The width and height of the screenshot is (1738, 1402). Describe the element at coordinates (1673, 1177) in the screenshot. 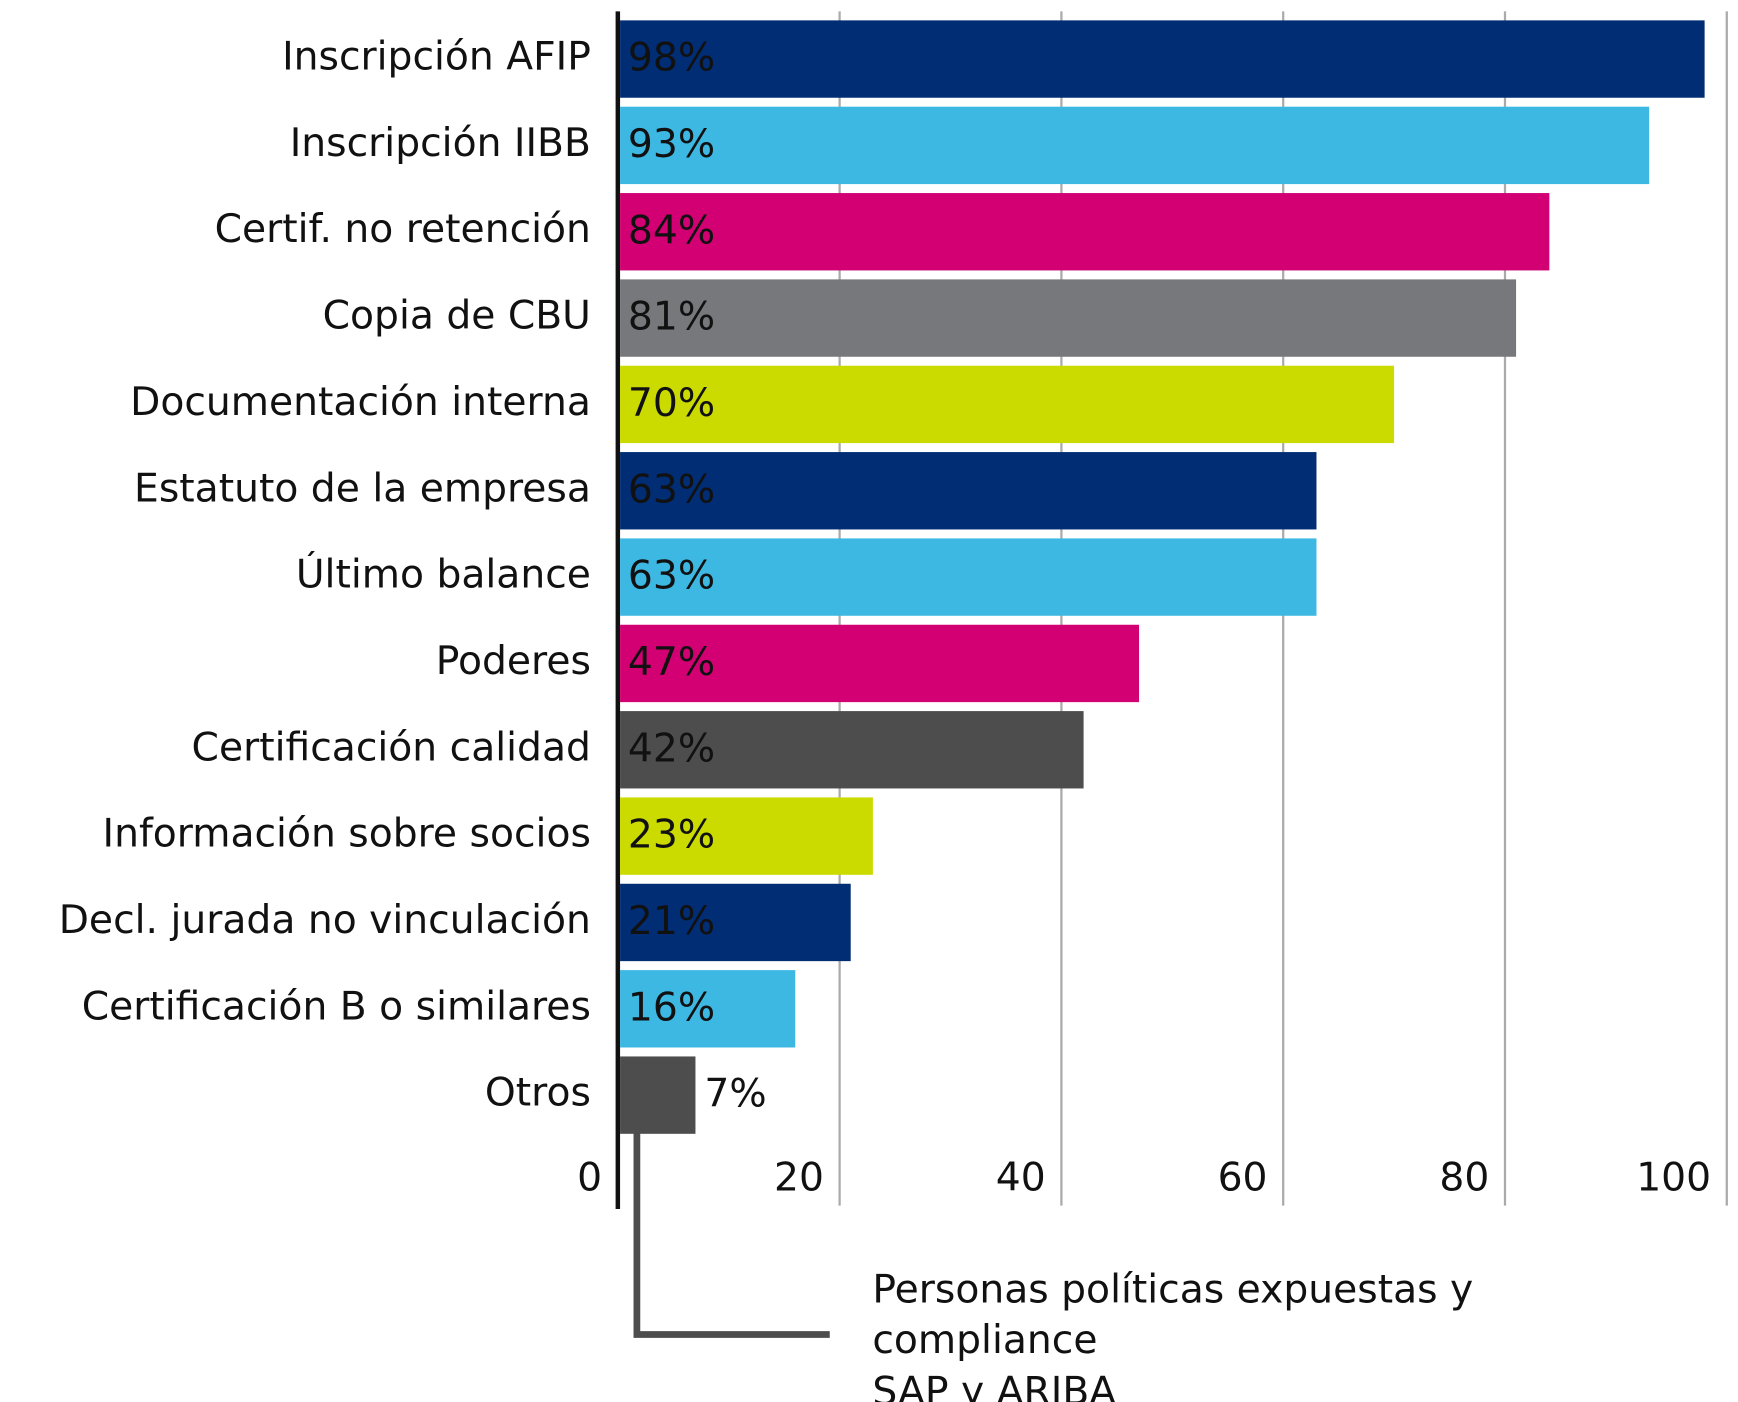

I see `x-tick-label: 100` at that location.